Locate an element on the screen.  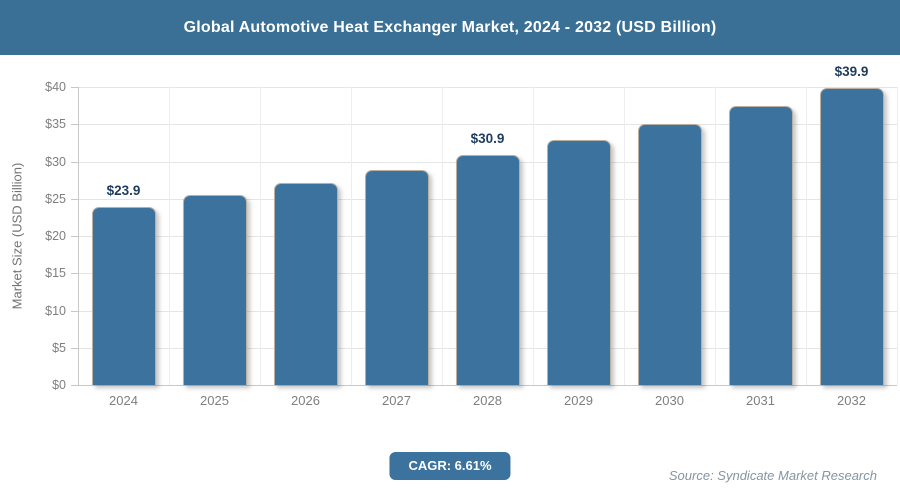
x-tick-label: 2029 is located at coordinates (578, 400).